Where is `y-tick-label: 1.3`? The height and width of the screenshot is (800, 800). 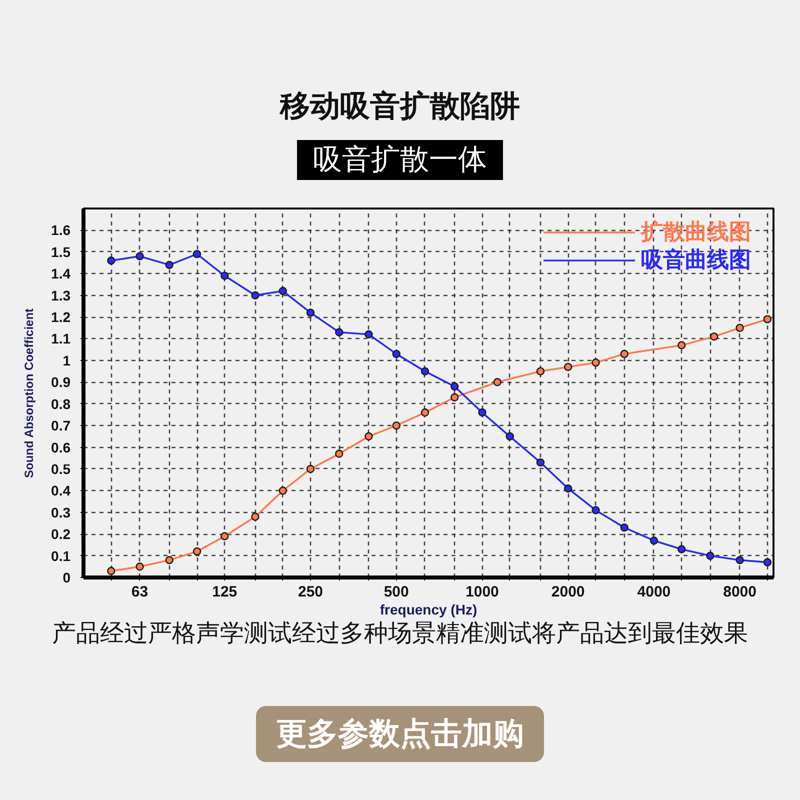
y-tick-label: 1.3 is located at coordinates (61, 295).